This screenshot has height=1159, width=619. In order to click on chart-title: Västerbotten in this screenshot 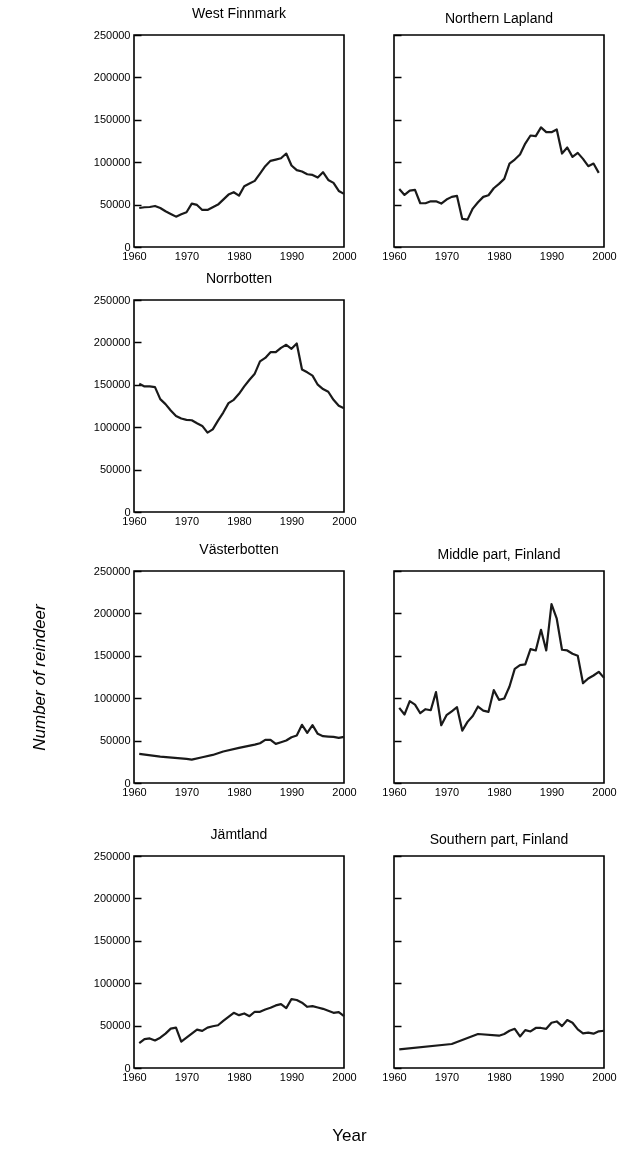, I will do `click(239, 549)`.